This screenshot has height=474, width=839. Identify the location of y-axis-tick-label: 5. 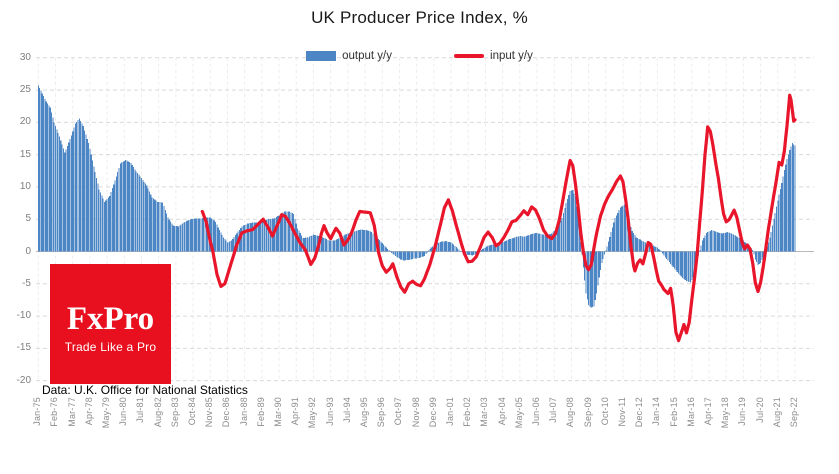
(28, 219).